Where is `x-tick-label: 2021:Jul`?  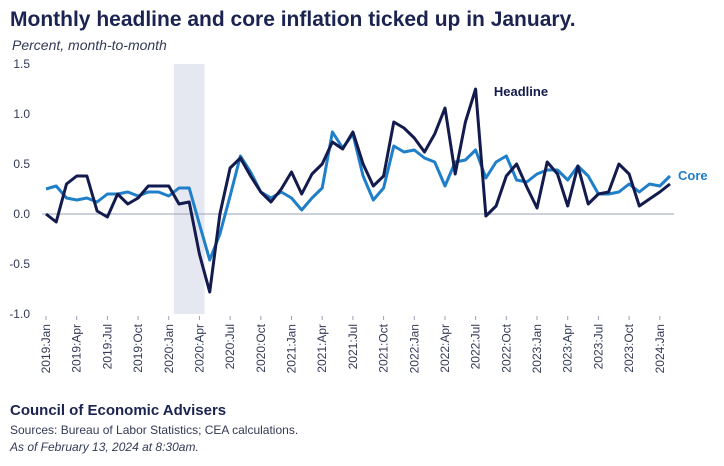 x-tick-label: 2021:Jul is located at coordinates (353, 346).